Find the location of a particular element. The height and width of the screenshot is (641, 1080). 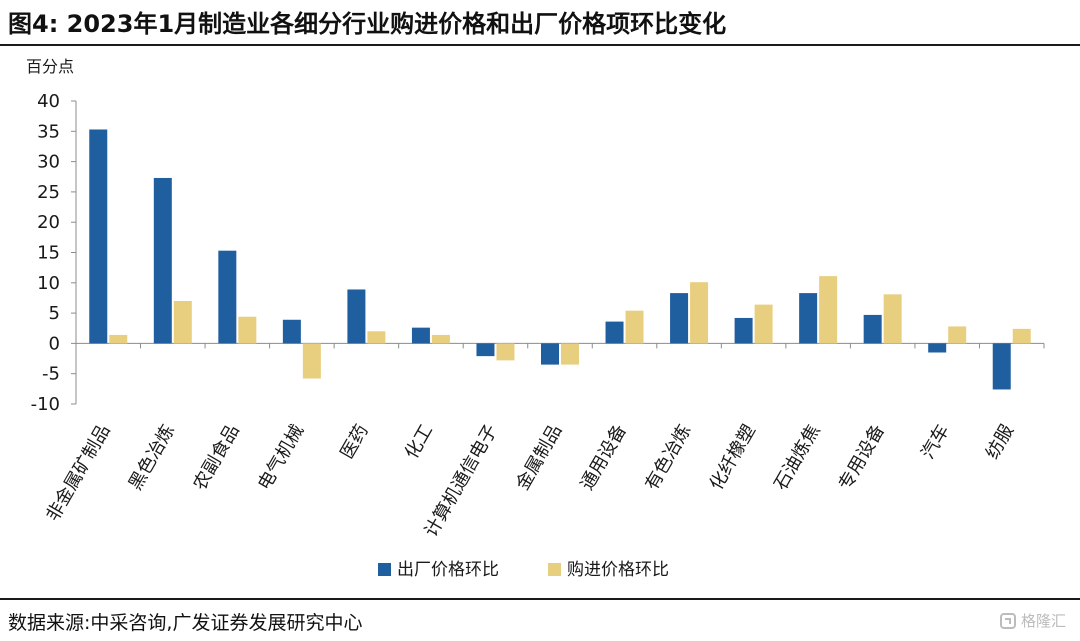

x-category-label: 通用设备 is located at coordinates (604, 457).